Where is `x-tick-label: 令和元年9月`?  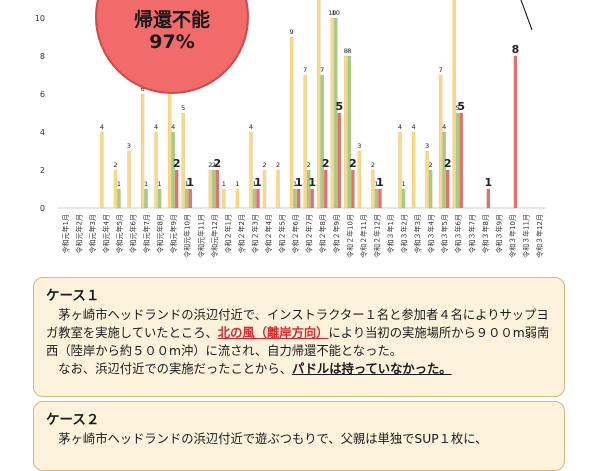 x-tick-label: 令和元年9月 is located at coordinates (173, 233).